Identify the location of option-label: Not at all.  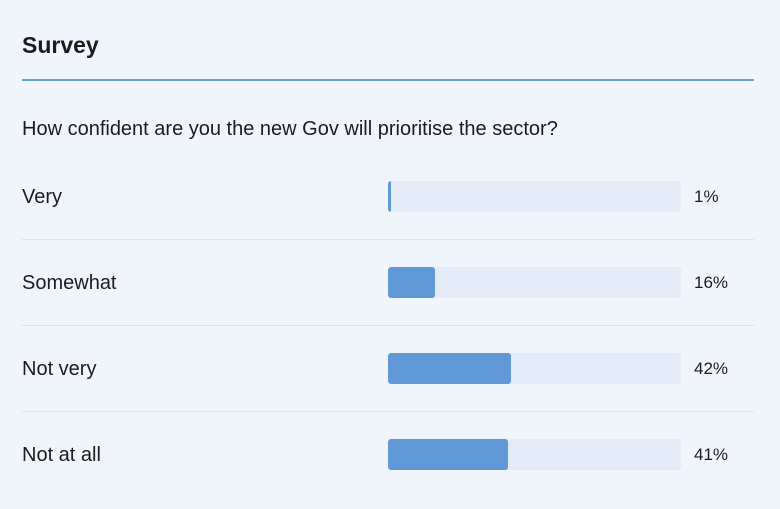
(61, 455).